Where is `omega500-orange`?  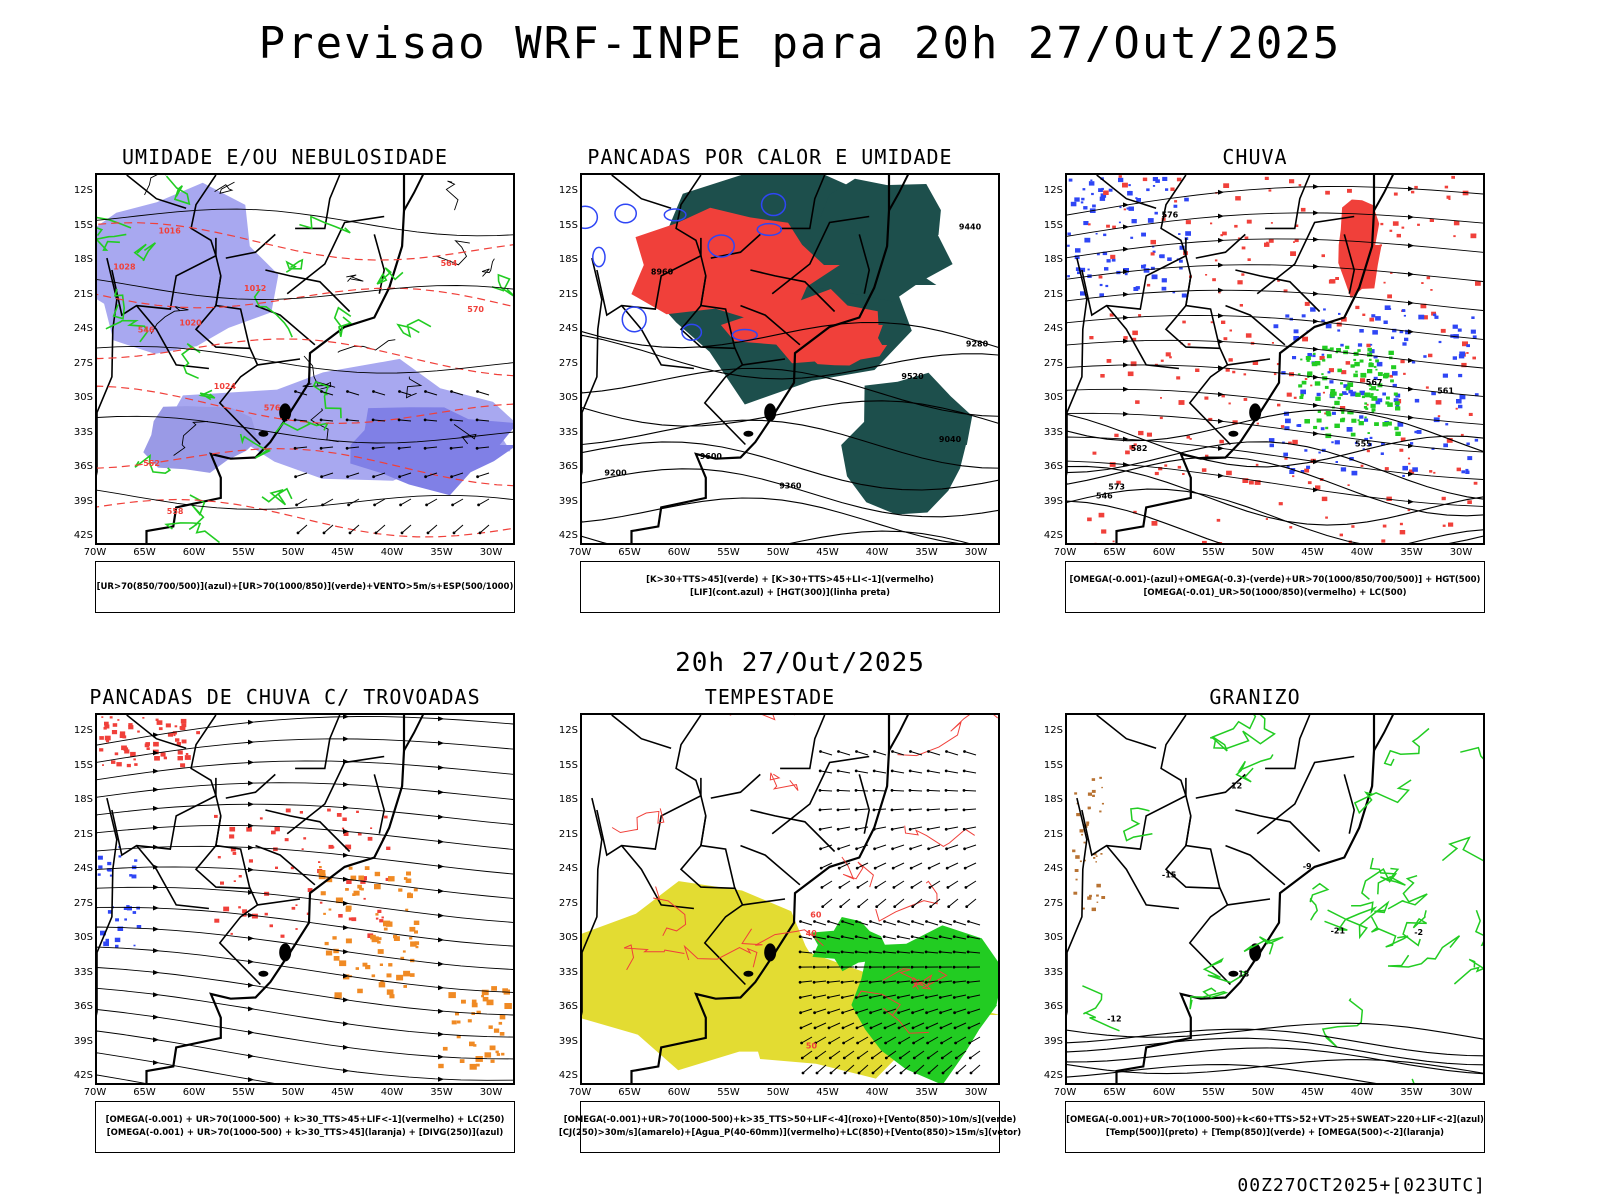 omega500-orange is located at coordinates (1093, 909).